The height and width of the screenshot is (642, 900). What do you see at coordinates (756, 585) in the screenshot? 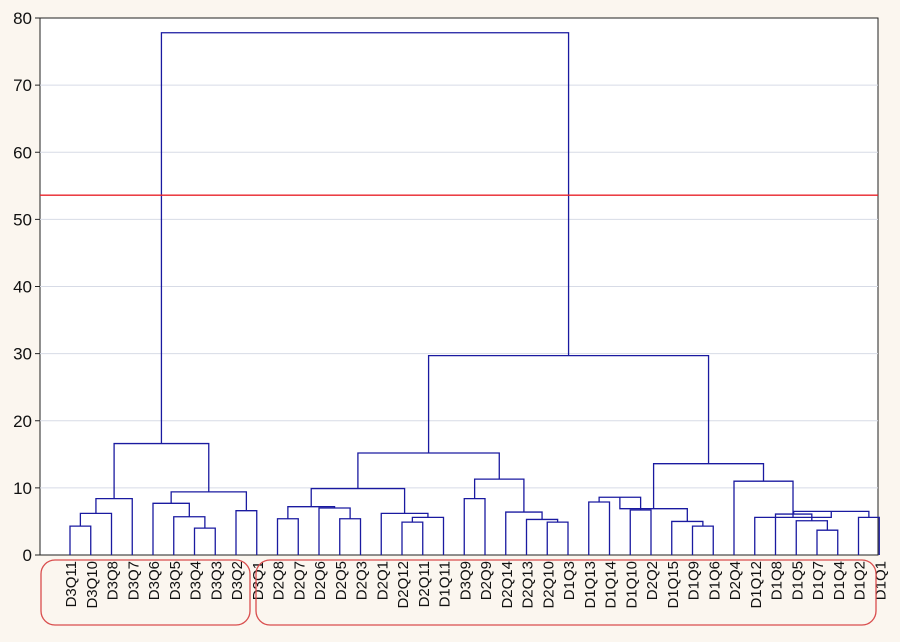
I see `leaf-label: D1Q12` at bounding box center [756, 585].